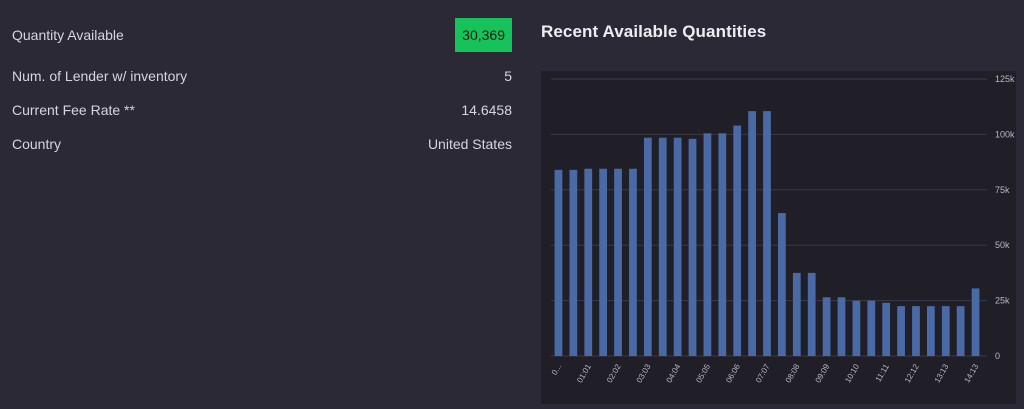  Describe the element at coordinates (68, 35) in the screenshot. I see `stat-label: Quantity Available` at that location.